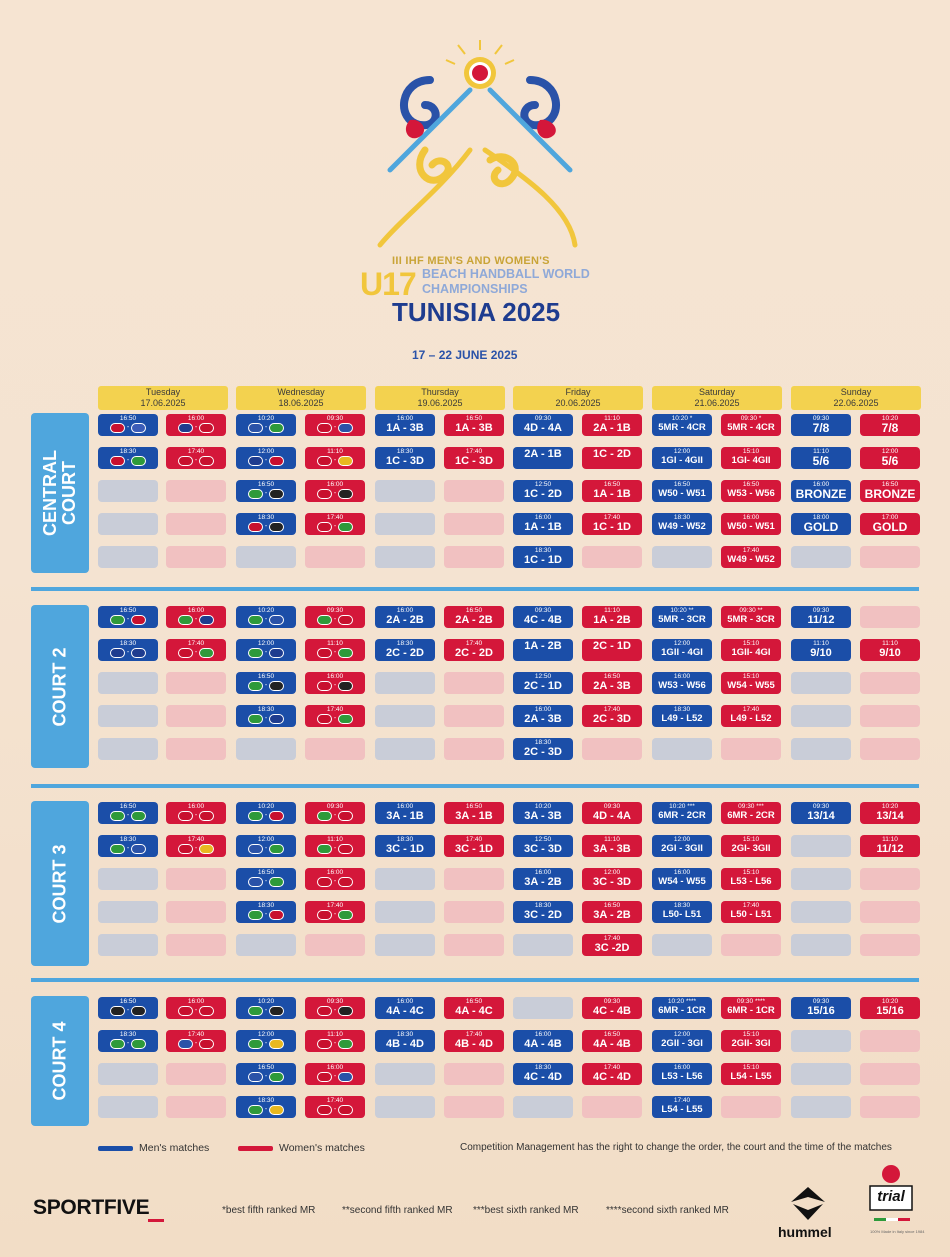 This screenshot has height=1257, width=950. I want to click on women-match-cell: 12:00 3C - 3D, so click(612, 879).